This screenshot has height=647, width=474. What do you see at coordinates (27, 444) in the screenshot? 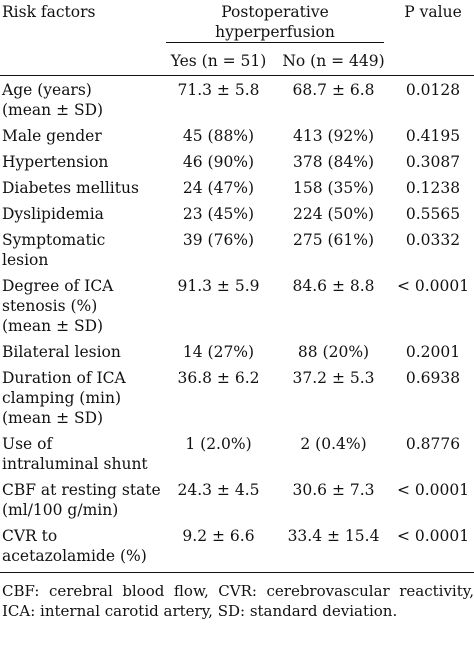
I see `risk-factor-line: Use of` at bounding box center [27, 444].